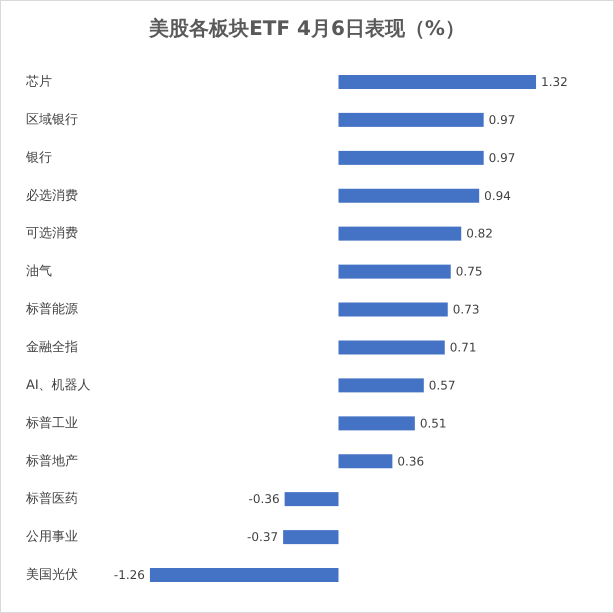 This screenshot has height=613, width=614. Describe the element at coordinates (51, 309) in the screenshot. I see `y-tick-label: 标普能源` at that location.